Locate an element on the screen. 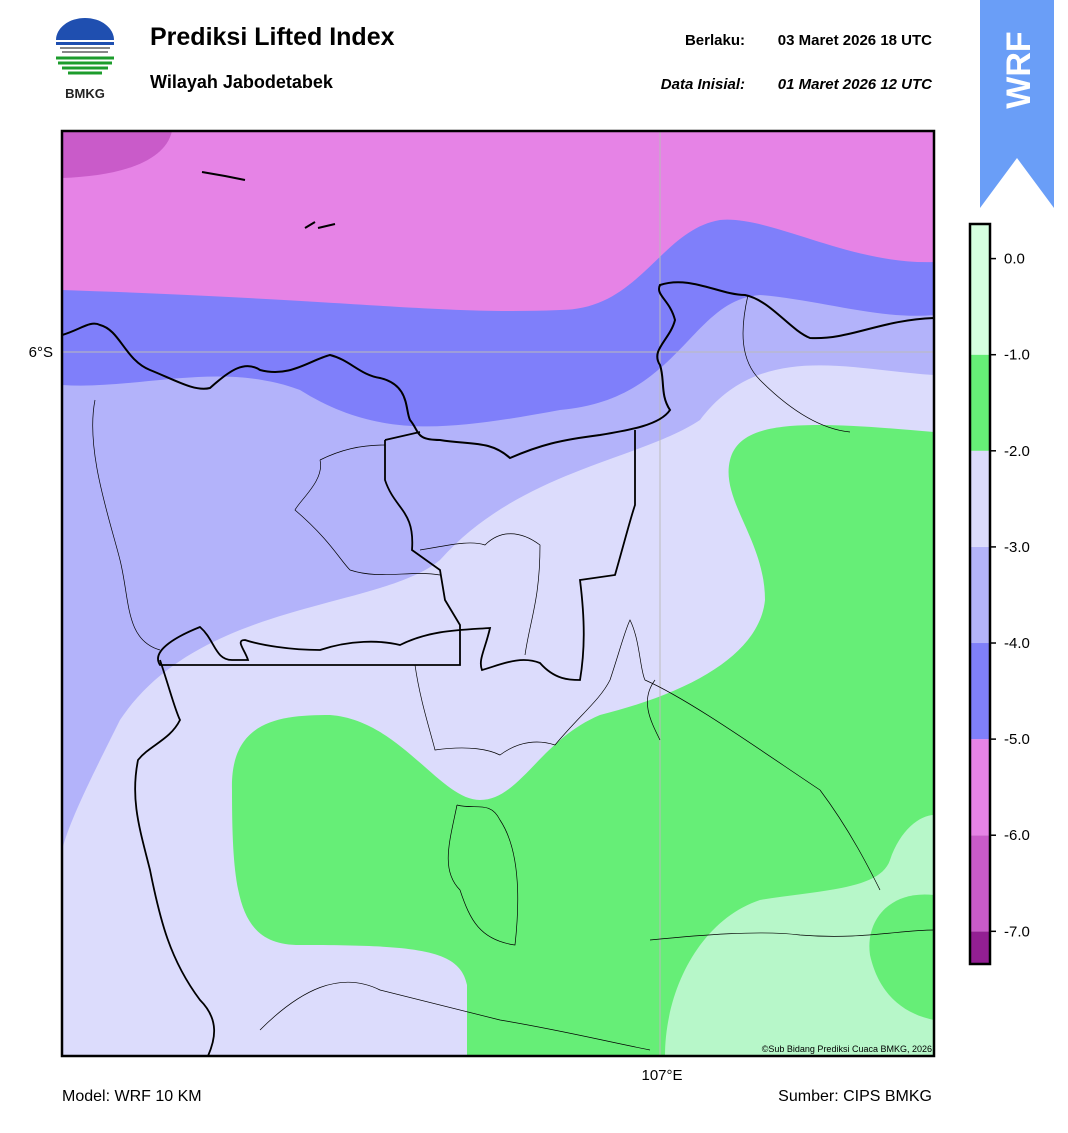  init-time: 01 Maret 2026 12 UTC is located at coordinates (855, 84).